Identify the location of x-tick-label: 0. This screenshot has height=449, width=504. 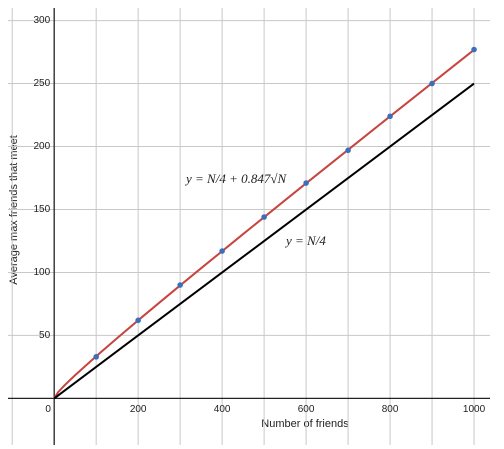
(48, 409).